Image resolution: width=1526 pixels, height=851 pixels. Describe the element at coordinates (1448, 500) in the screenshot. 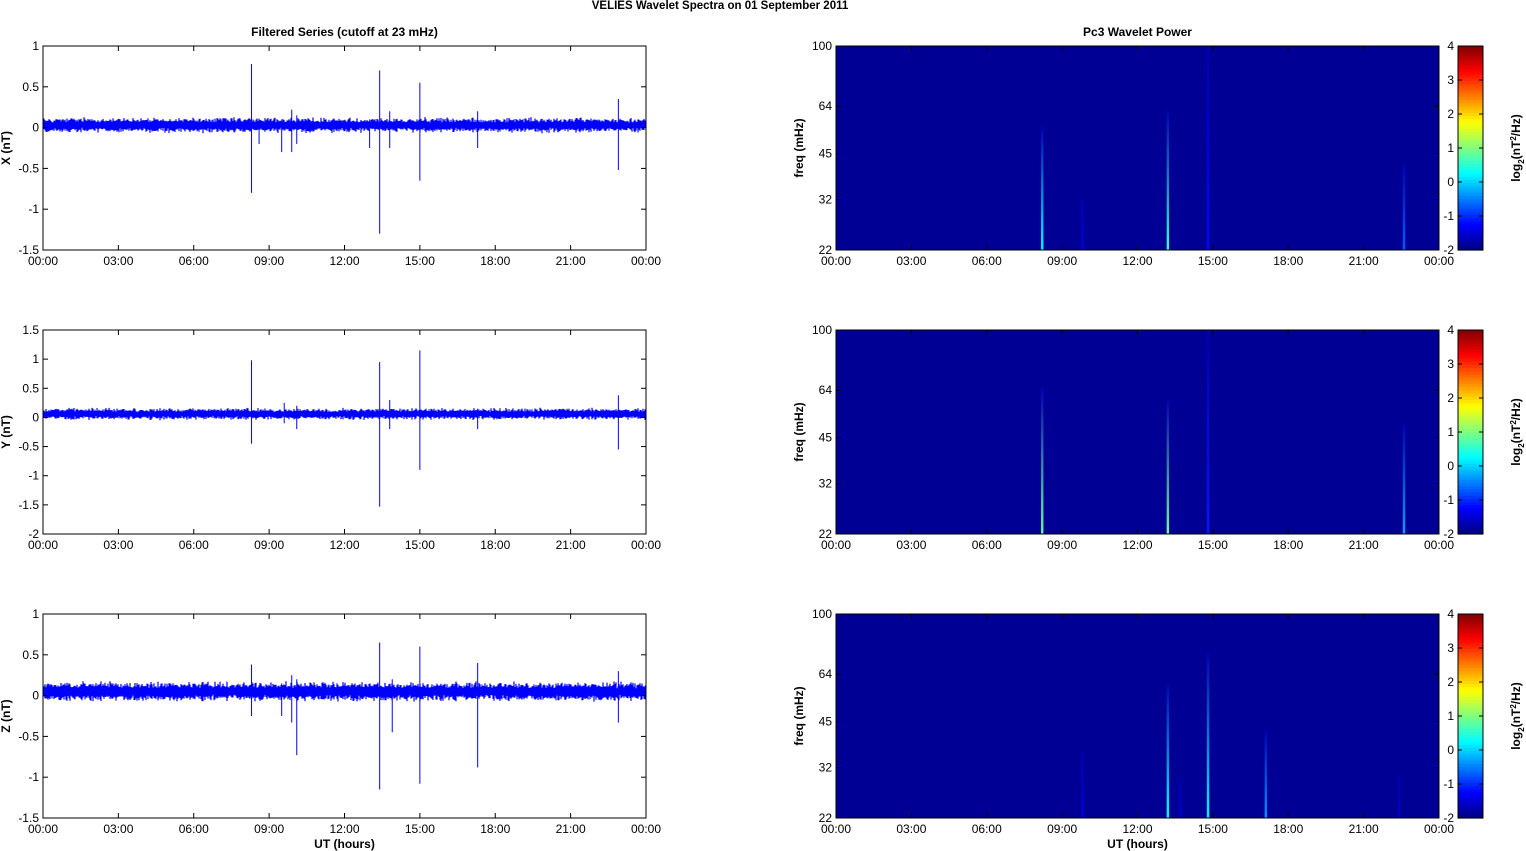

I see `colorbar-tick-label: -1` at that location.